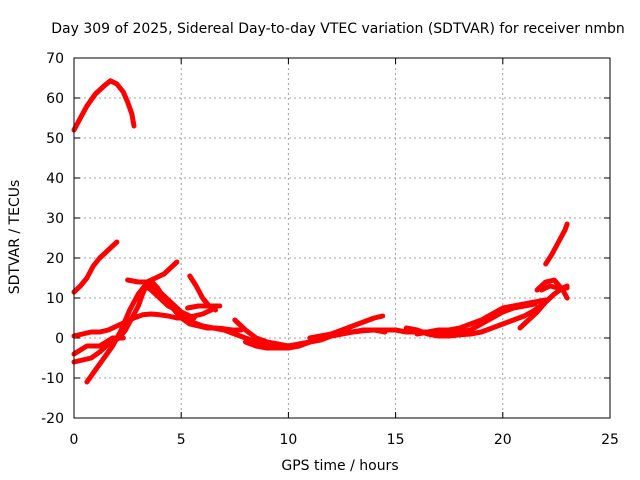 The image size is (640, 480). Describe the element at coordinates (142, 323) in the screenshot. I see `series-line-sat-h` at that location.